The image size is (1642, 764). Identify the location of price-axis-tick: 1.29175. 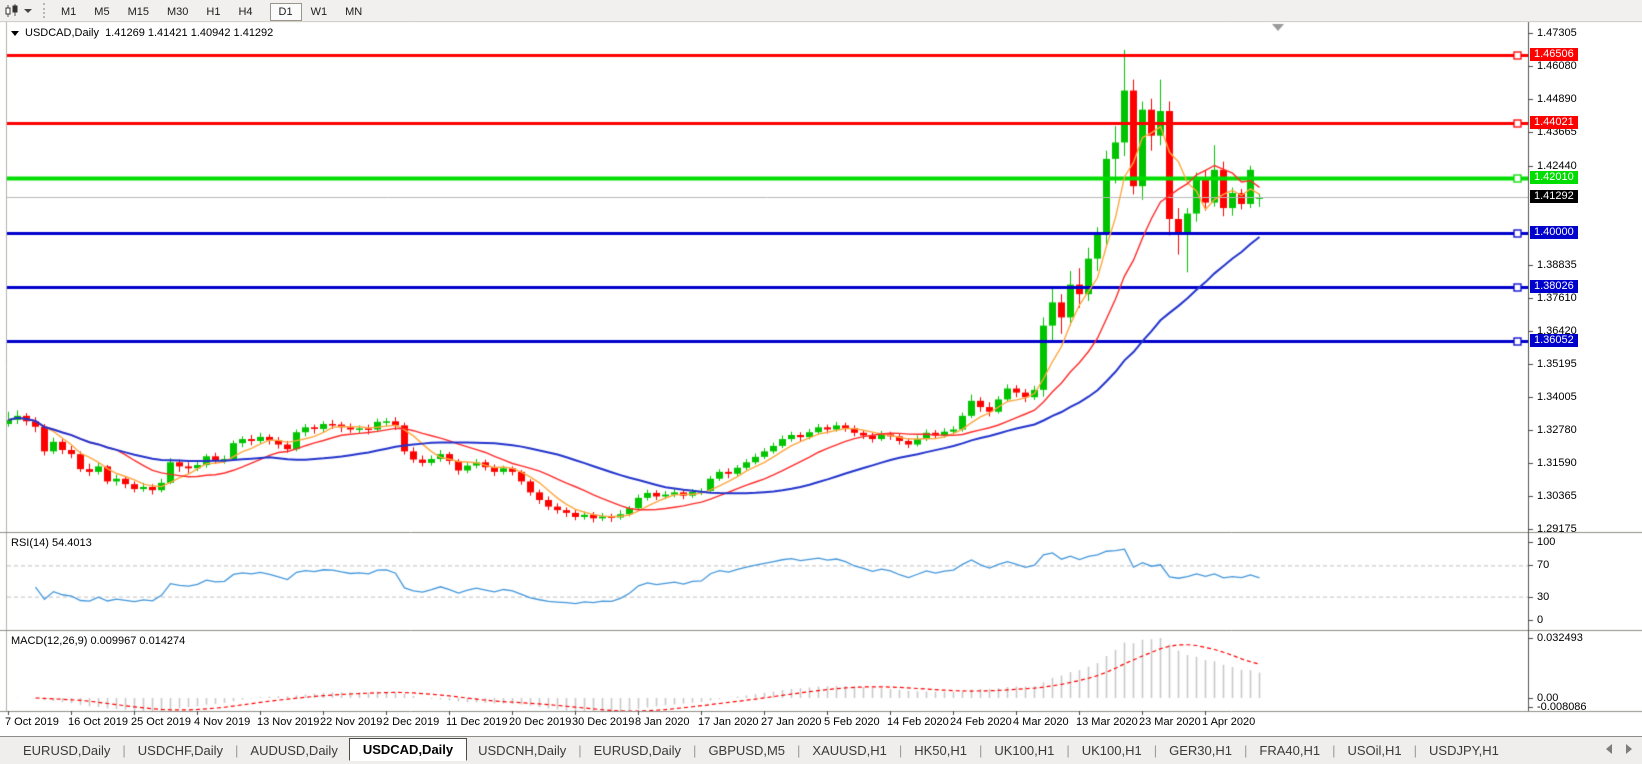
(1557, 528).